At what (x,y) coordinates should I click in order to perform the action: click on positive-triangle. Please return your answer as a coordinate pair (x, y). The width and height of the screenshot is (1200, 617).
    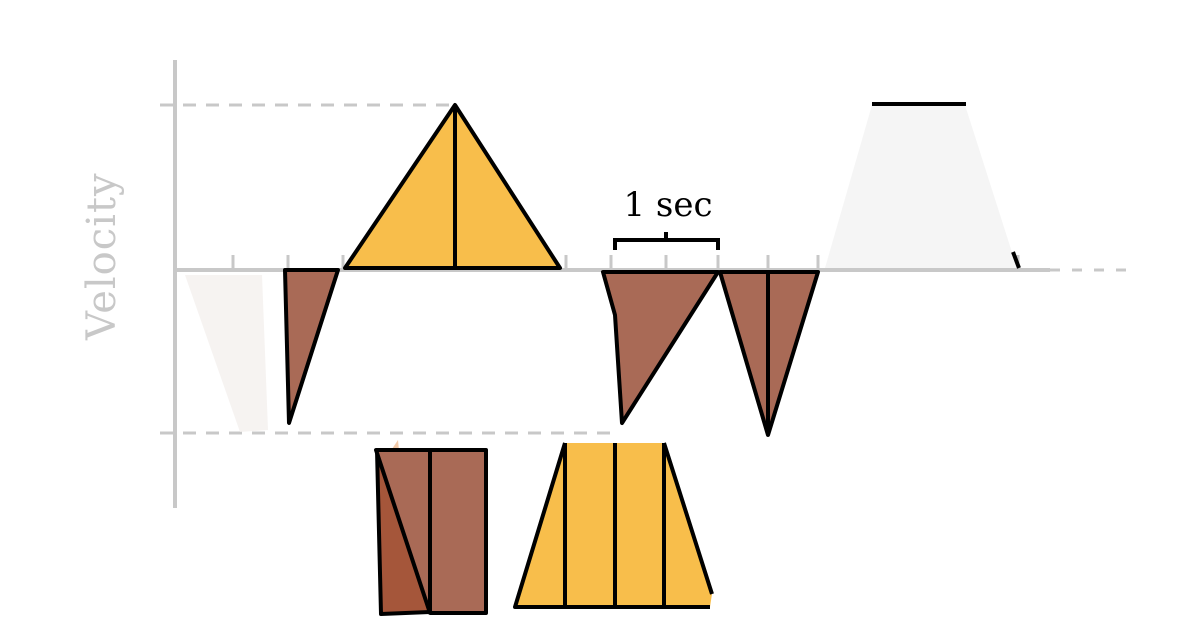
    Looking at the image, I should click on (452, 186).